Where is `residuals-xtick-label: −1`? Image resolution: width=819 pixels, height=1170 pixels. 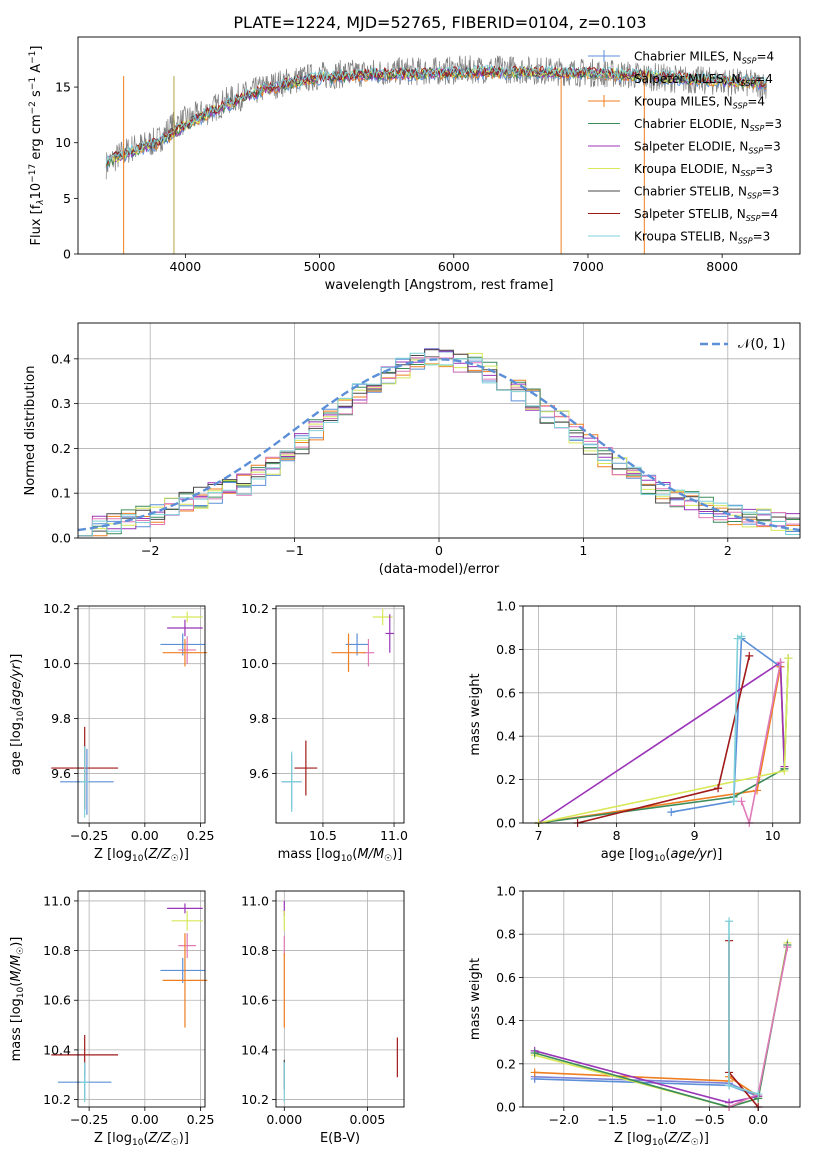
residuals-xtick-label: −1 is located at coordinates (294, 550).